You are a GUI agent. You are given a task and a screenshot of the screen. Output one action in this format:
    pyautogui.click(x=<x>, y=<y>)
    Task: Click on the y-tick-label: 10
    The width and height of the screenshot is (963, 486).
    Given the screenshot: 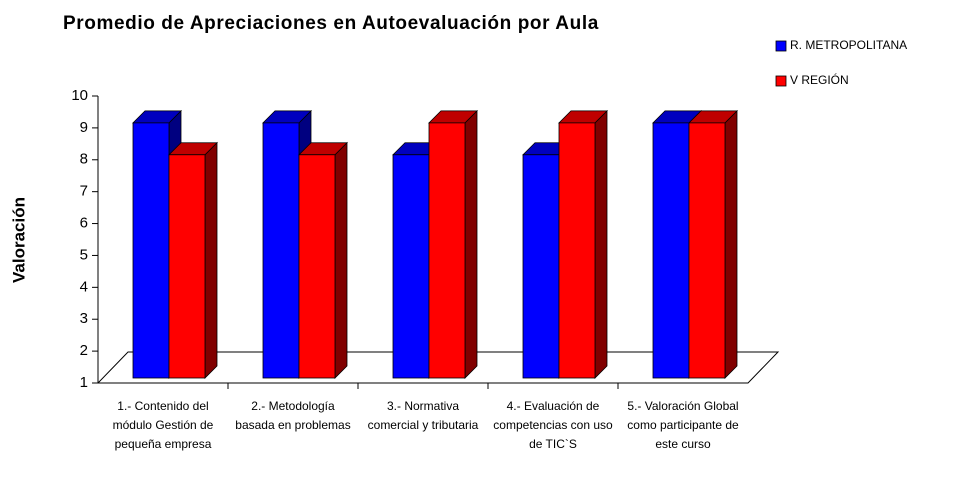 What is the action you would take?
    pyautogui.click(x=79, y=95)
    